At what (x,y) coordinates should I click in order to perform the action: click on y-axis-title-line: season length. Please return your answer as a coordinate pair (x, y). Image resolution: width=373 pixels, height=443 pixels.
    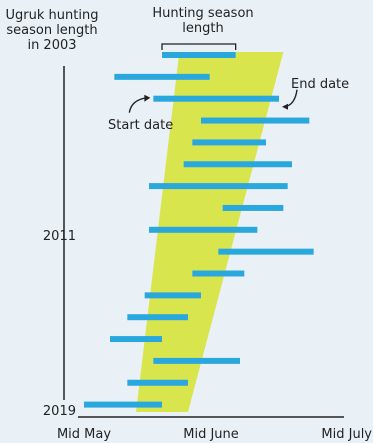
    Looking at the image, I should click on (52, 30).